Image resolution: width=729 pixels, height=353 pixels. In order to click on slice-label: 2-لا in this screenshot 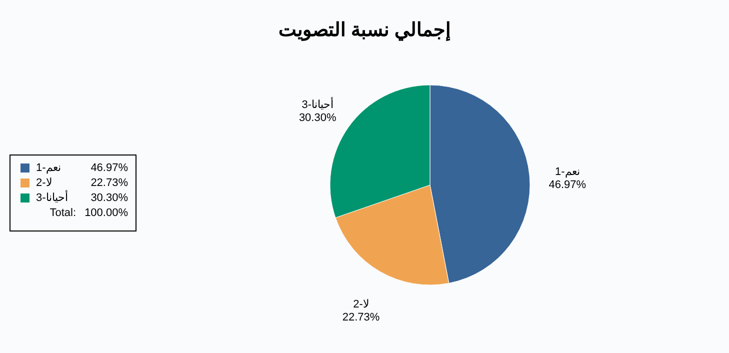, I will do `click(361, 304)`.